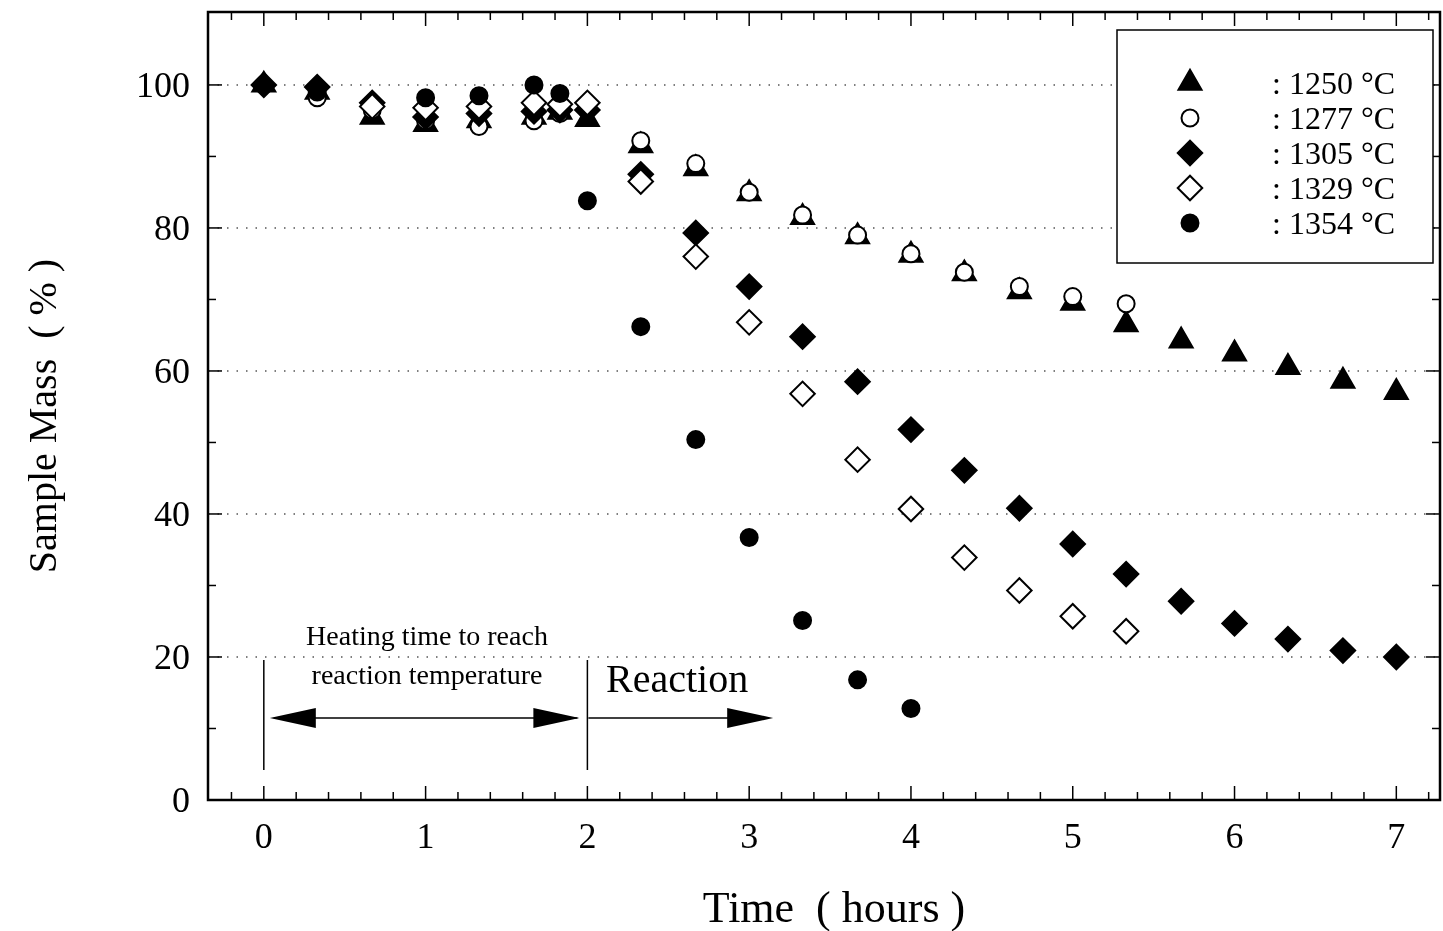 This screenshot has width=1443, height=931. Describe the element at coordinates (1234, 836) in the screenshot. I see `x-tick-label: 6` at that location.